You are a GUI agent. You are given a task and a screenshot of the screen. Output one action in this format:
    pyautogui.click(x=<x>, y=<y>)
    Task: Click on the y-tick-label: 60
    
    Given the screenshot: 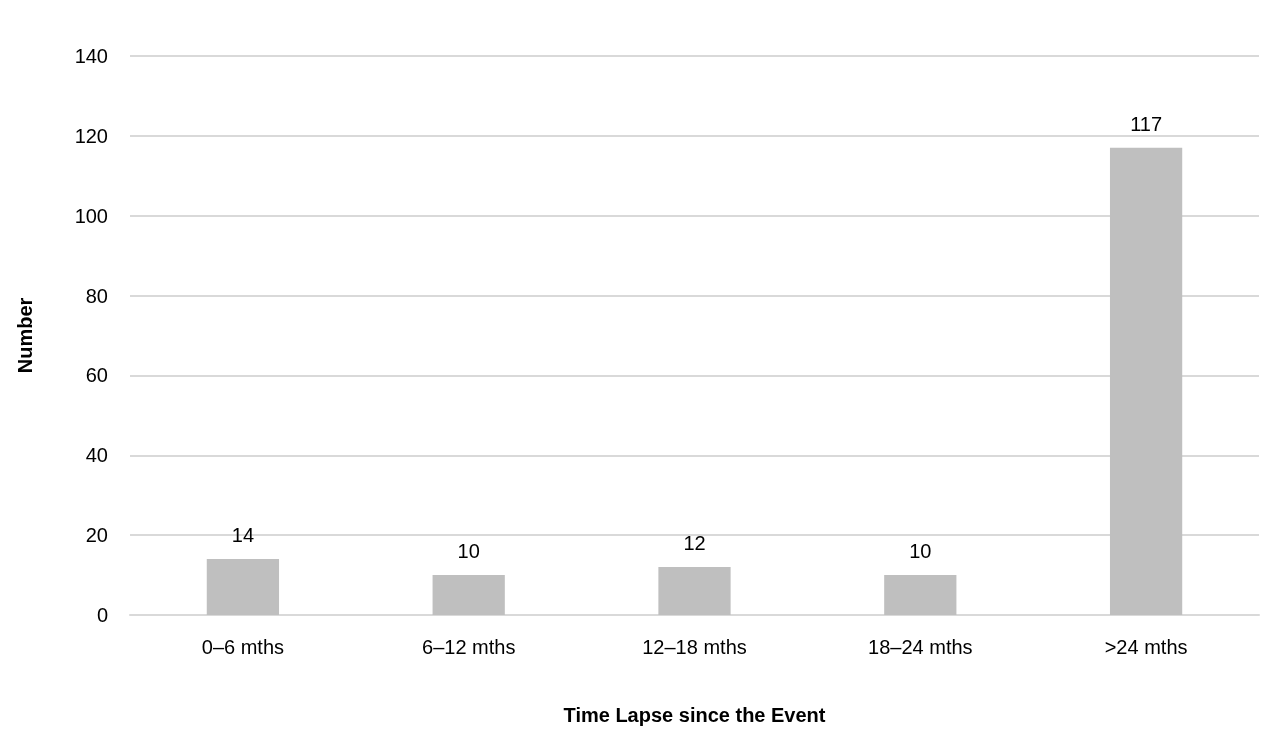 What is the action you would take?
    pyautogui.click(x=96, y=375)
    